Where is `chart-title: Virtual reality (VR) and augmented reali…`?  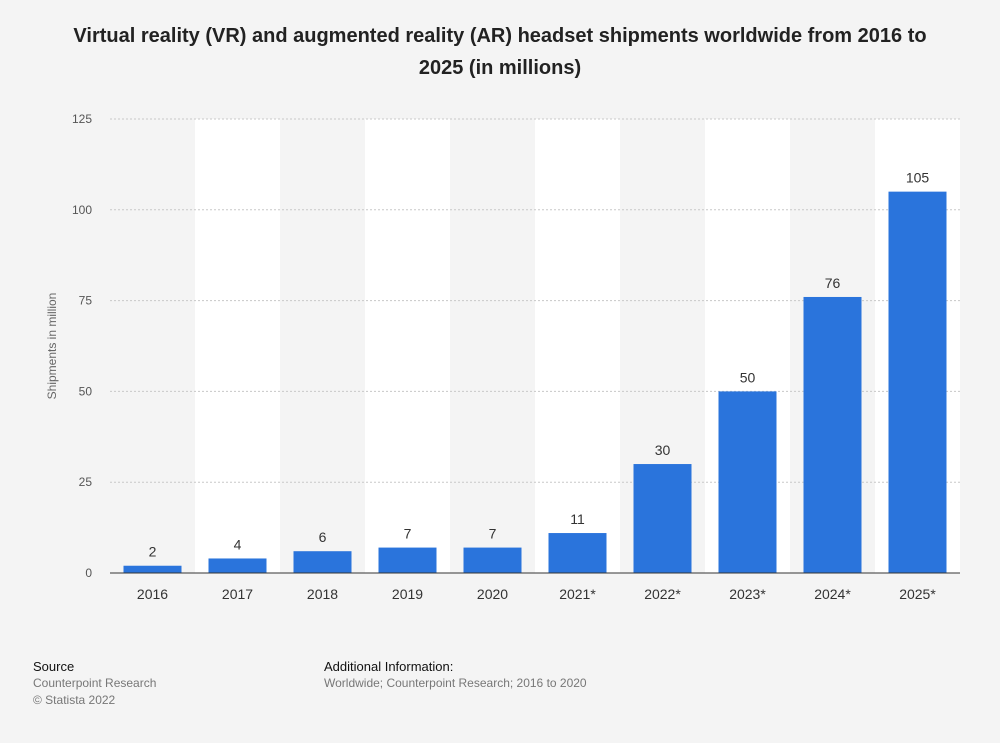 chart-title: Virtual reality (VR) and augmented reali… is located at coordinates (500, 52).